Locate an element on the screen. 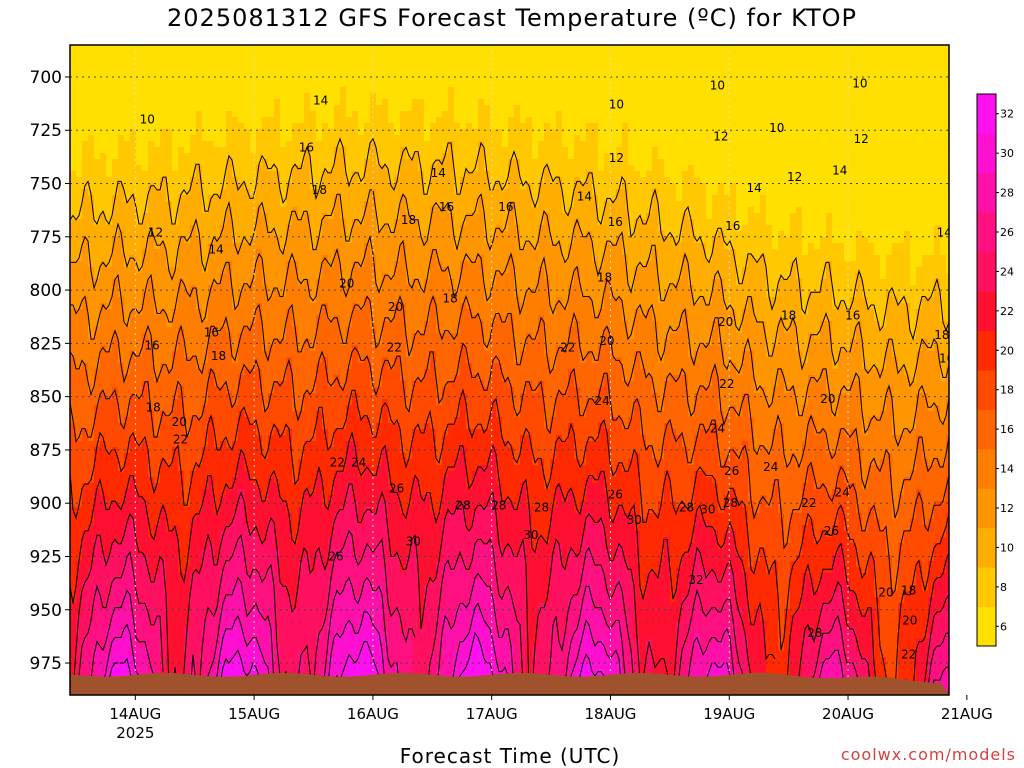  y-tick: 875 is located at coordinates (50, 451).